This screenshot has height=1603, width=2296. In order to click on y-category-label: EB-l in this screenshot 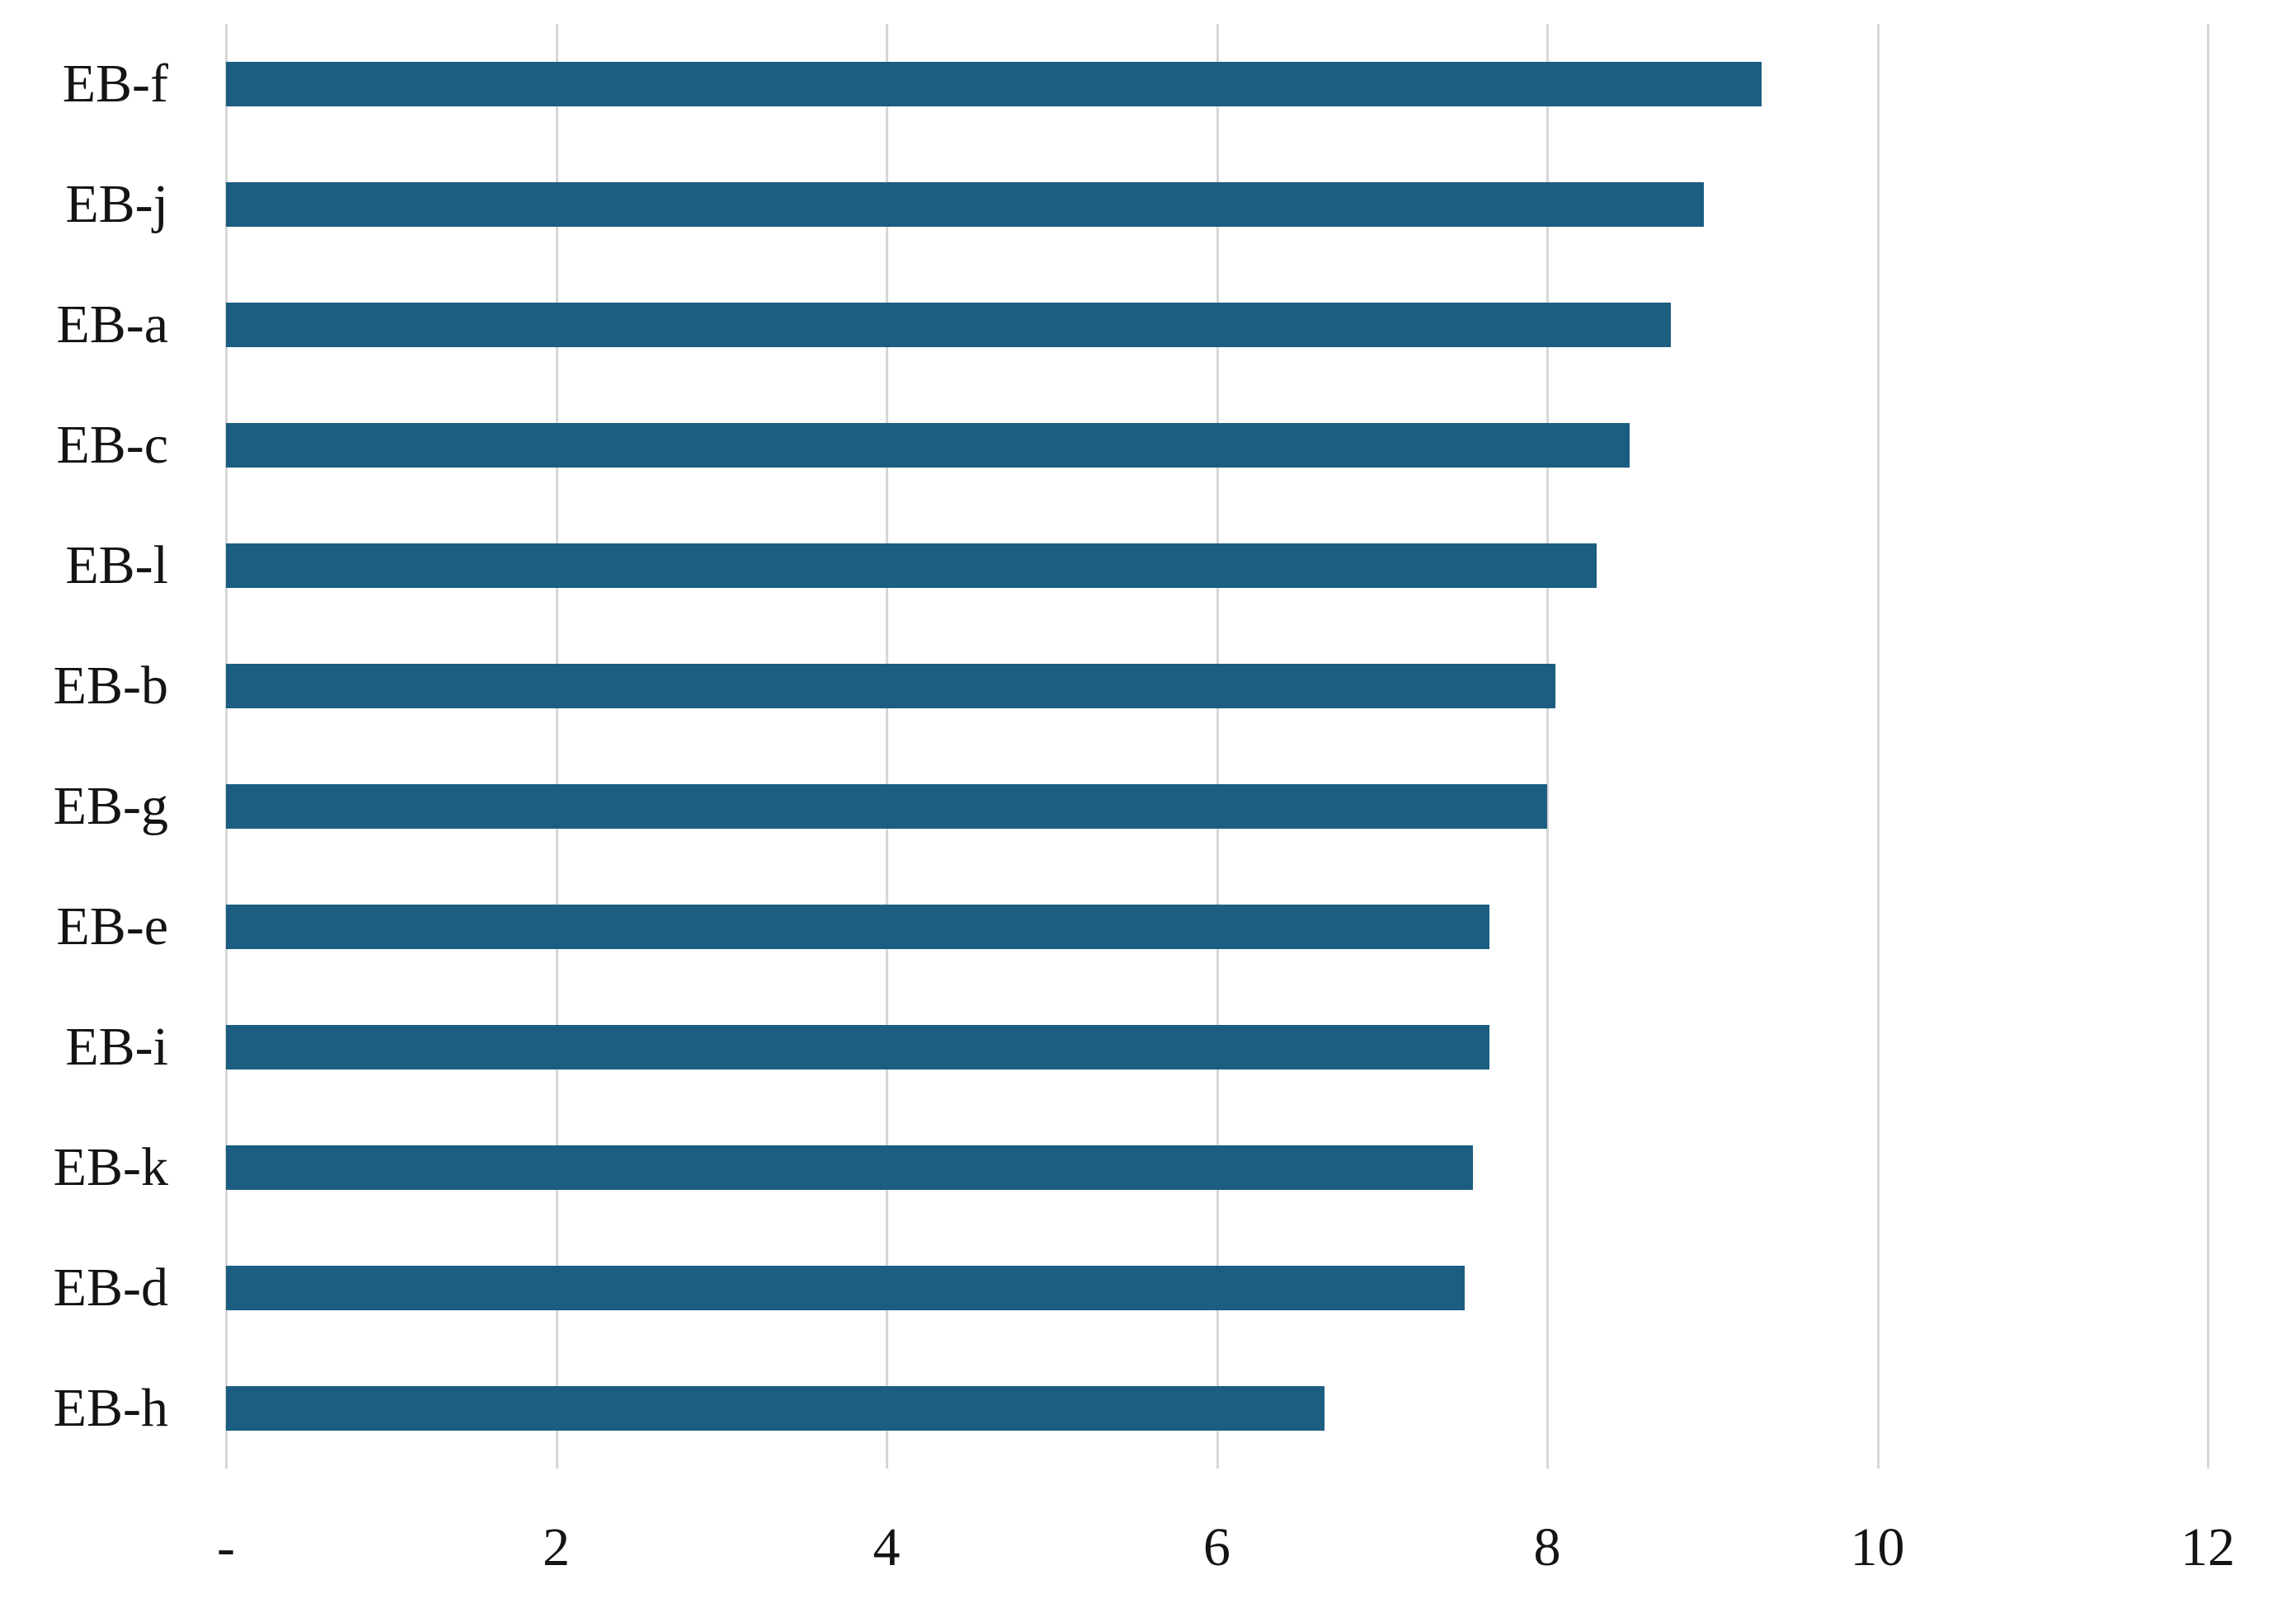, I will do `click(116, 565)`.